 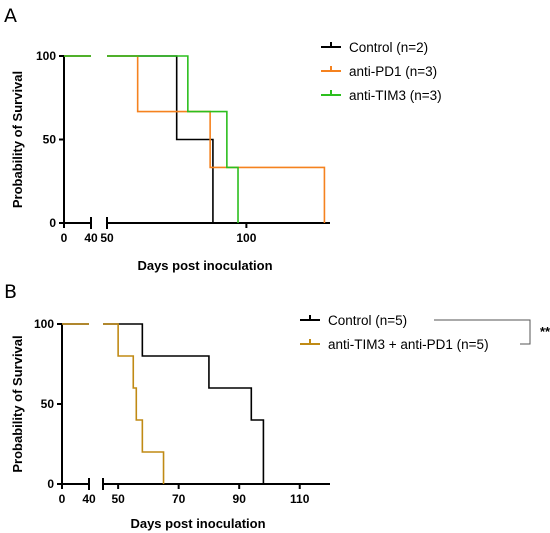 I want to click on panel-letter: B, so click(x=10, y=292).